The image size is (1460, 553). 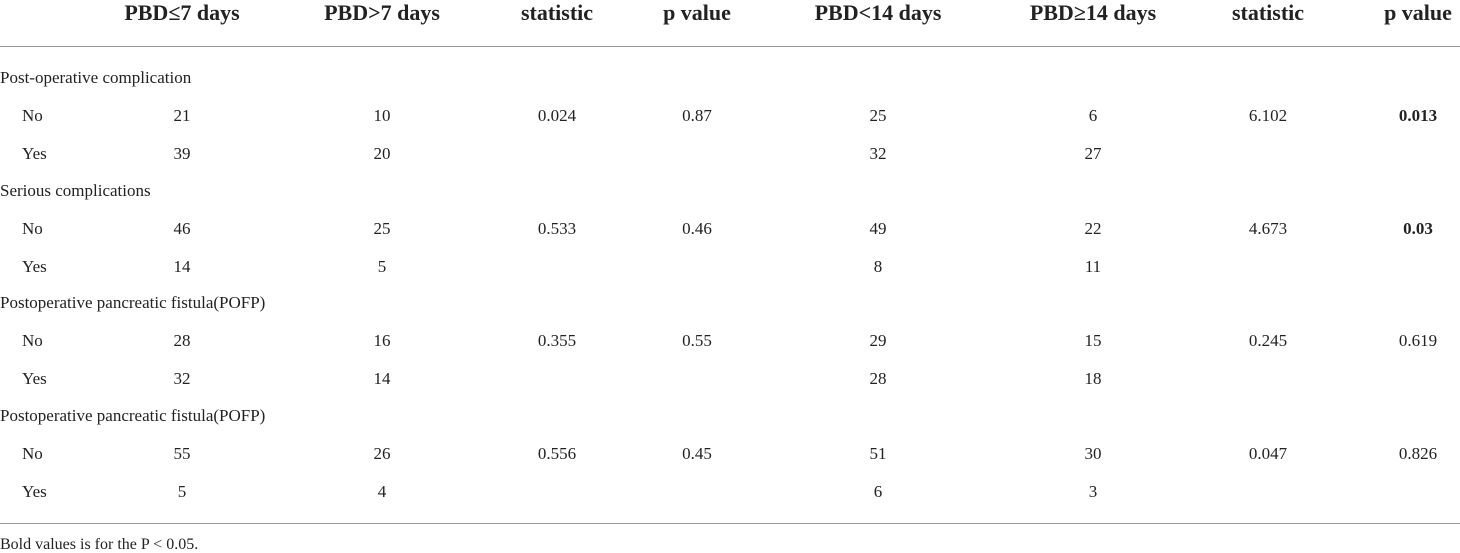 I want to click on cell: 0.556, so click(x=557, y=454).